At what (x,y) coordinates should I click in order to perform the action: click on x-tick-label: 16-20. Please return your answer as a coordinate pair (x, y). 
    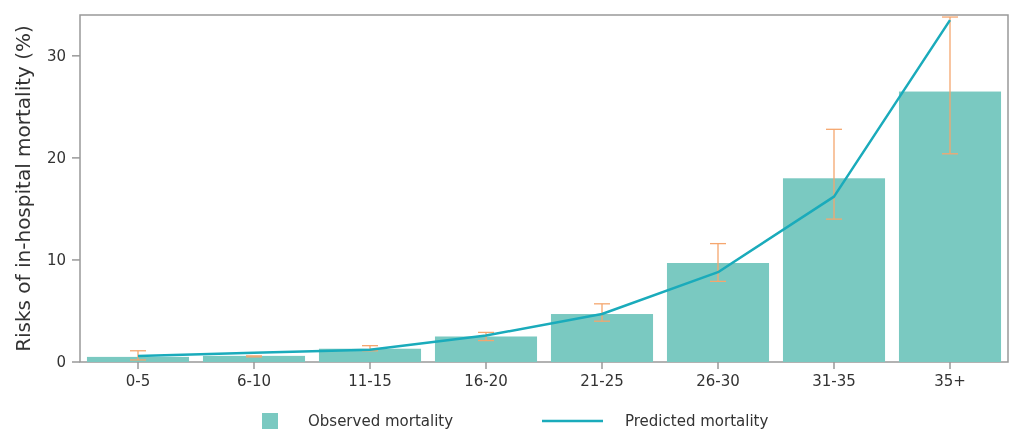
    Looking at the image, I should click on (486, 381).